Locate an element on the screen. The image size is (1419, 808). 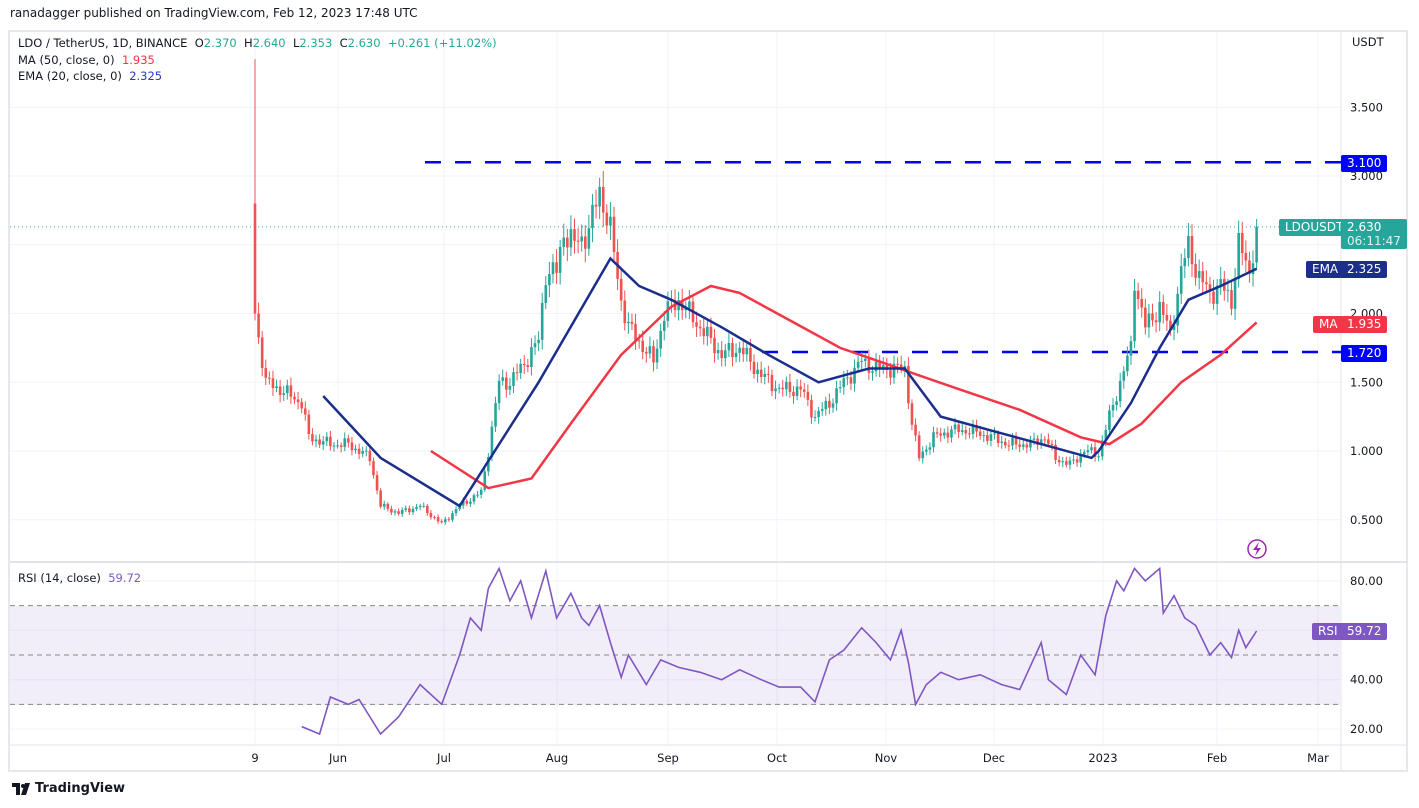
tradingview-logo-icon is located at coordinates (21, 788).